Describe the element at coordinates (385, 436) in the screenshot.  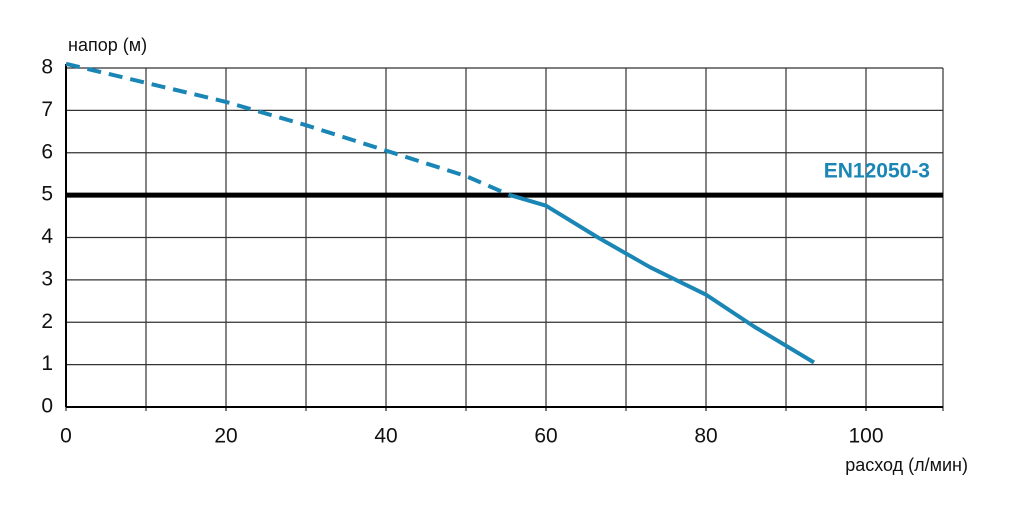
I see `x-tick-label: 40` at that location.